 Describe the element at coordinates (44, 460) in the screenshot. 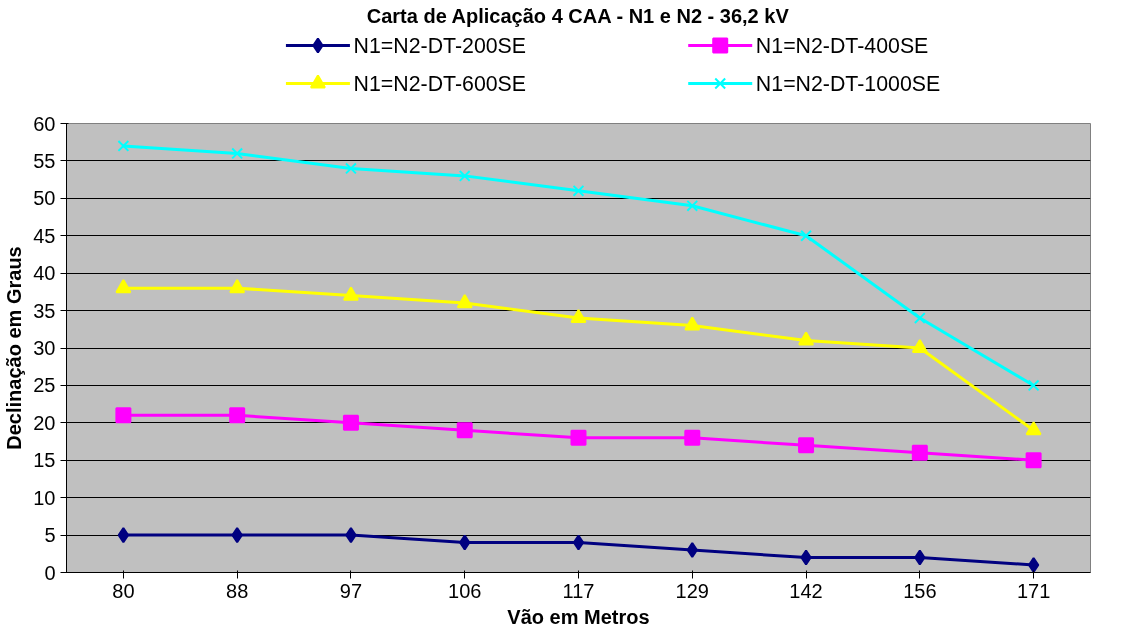

I see `y-tick-label: 15` at that location.